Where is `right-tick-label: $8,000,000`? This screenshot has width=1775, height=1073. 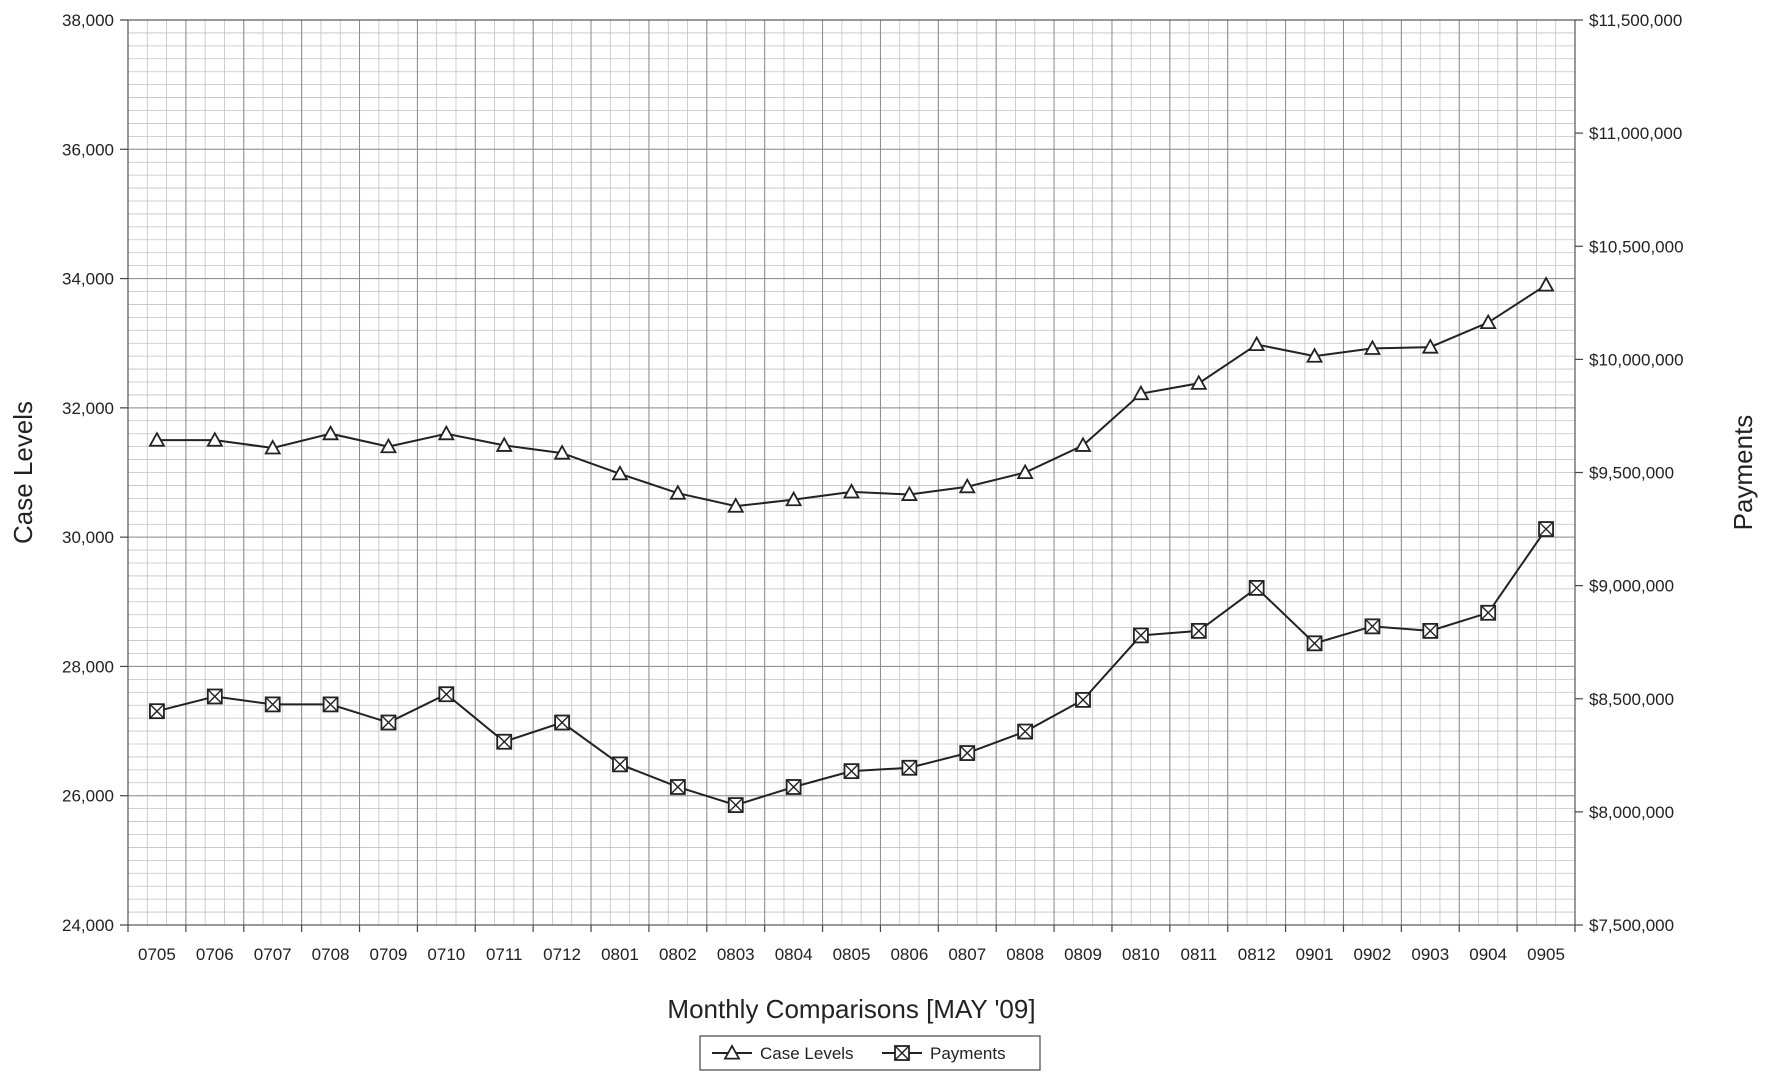
right-tick-label: $8,000,000 is located at coordinates (1631, 812).